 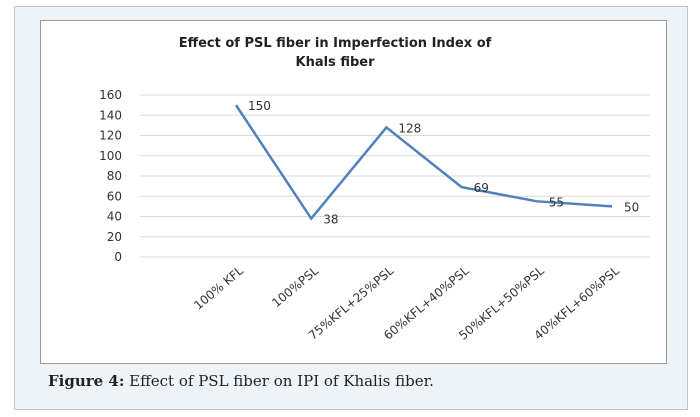 I want to click on y-tick-label: 40, so click(x=114, y=217).